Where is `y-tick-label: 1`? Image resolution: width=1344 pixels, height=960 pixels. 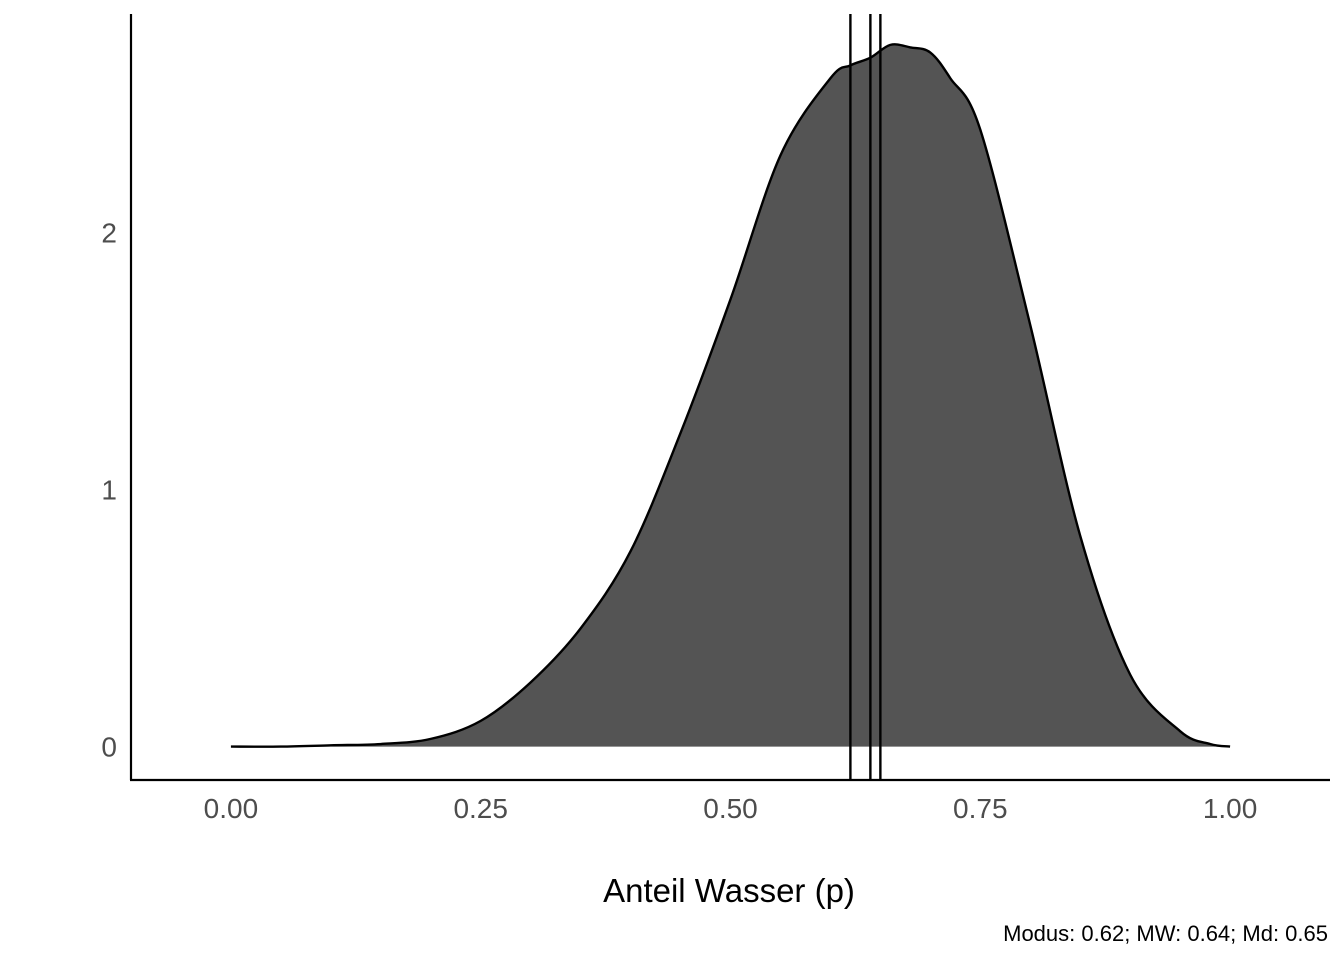
y-tick-label: 1 is located at coordinates (109, 490).